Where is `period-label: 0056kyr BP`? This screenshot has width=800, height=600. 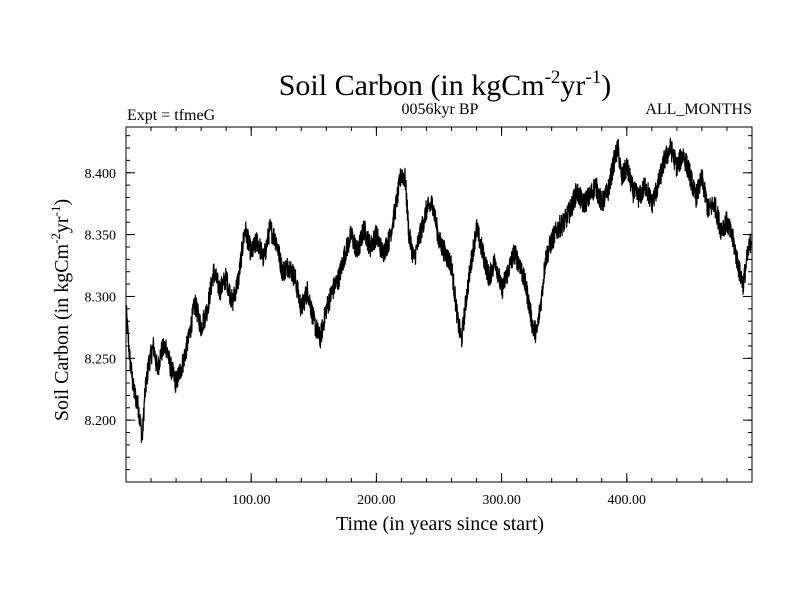
period-label: 0056kyr BP is located at coordinates (440, 109).